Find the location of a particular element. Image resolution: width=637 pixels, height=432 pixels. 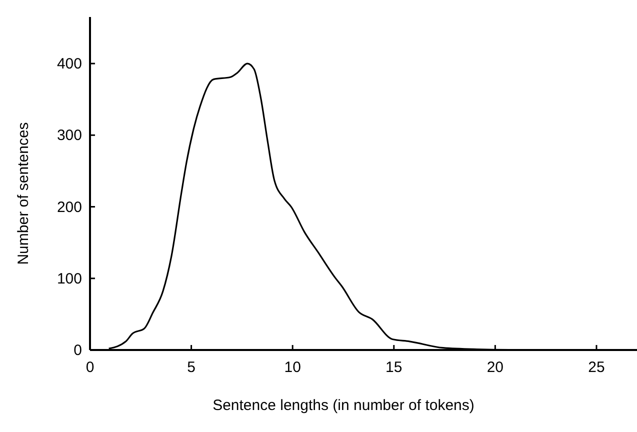

y-tick-label: 300 is located at coordinates (69, 135).